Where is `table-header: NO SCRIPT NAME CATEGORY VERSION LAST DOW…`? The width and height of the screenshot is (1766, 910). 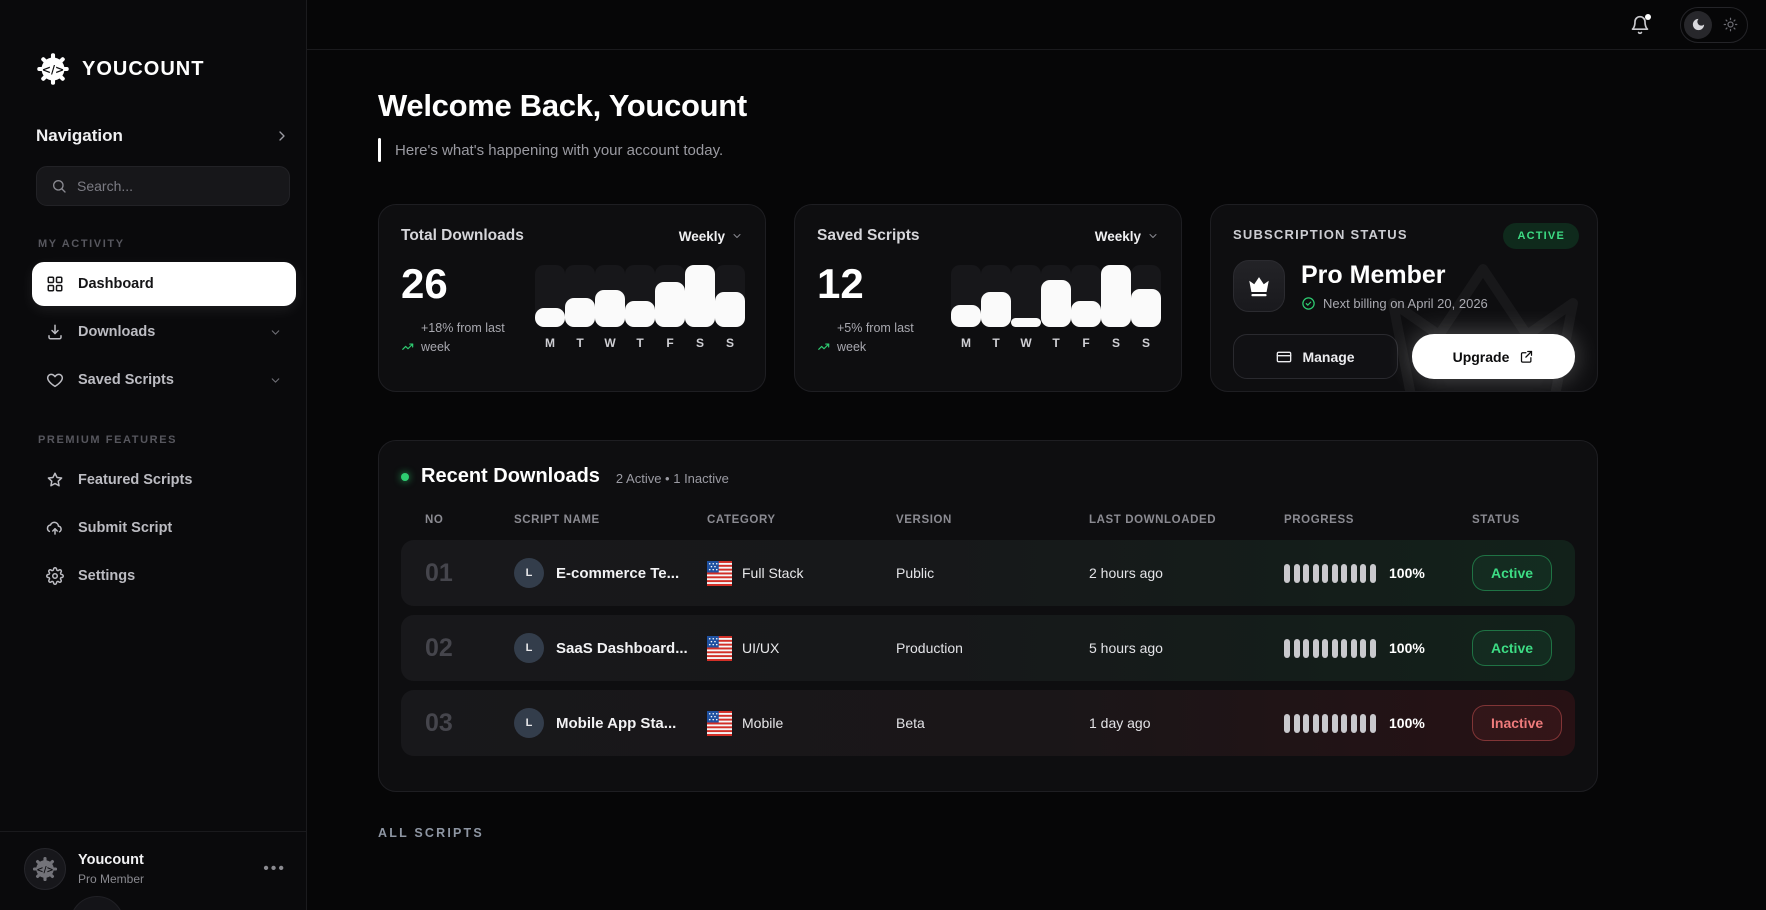
table-header: NO SCRIPT NAME CATEGORY VERSION LAST DOW… is located at coordinates (988, 514).